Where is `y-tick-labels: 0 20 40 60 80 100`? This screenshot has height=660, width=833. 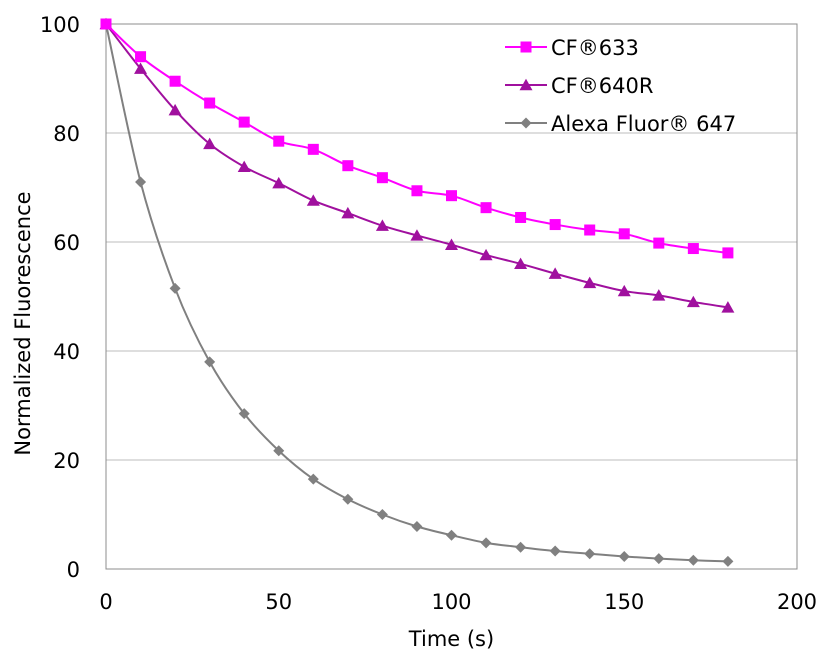 y-tick-labels: 0 20 40 60 80 100 is located at coordinates (60, 297).